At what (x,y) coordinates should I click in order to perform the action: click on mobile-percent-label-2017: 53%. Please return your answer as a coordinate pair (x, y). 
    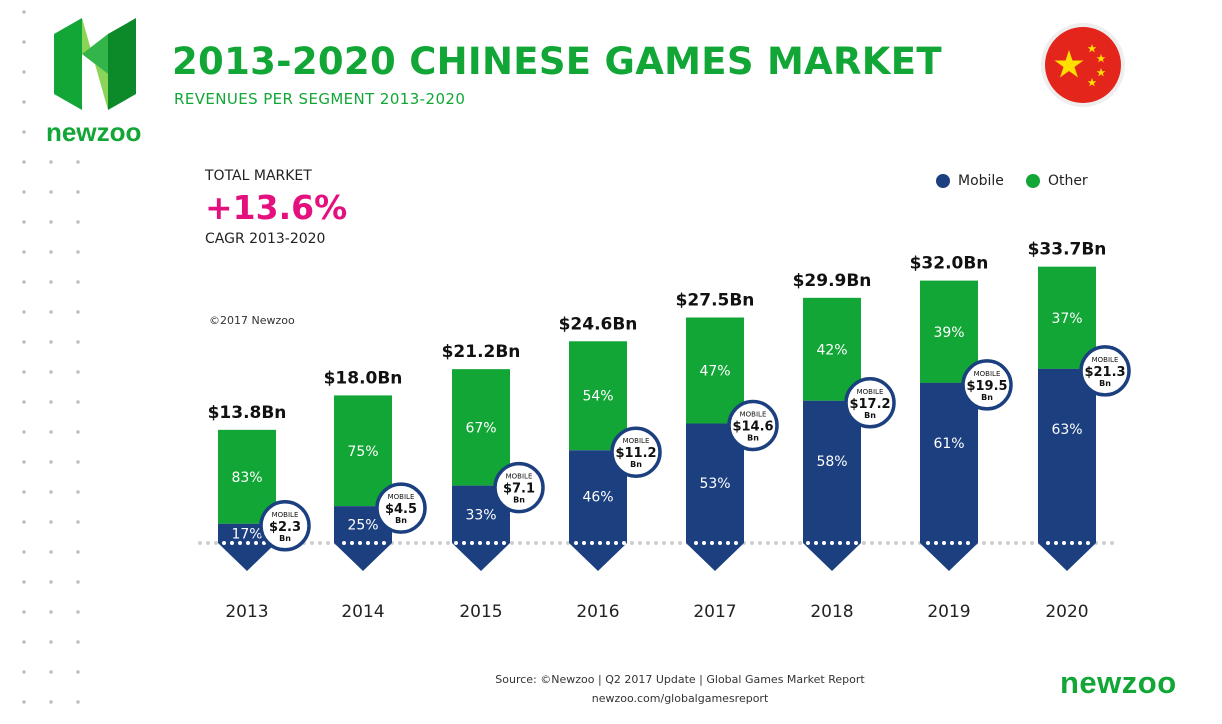
    Looking at the image, I should click on (714, 484).